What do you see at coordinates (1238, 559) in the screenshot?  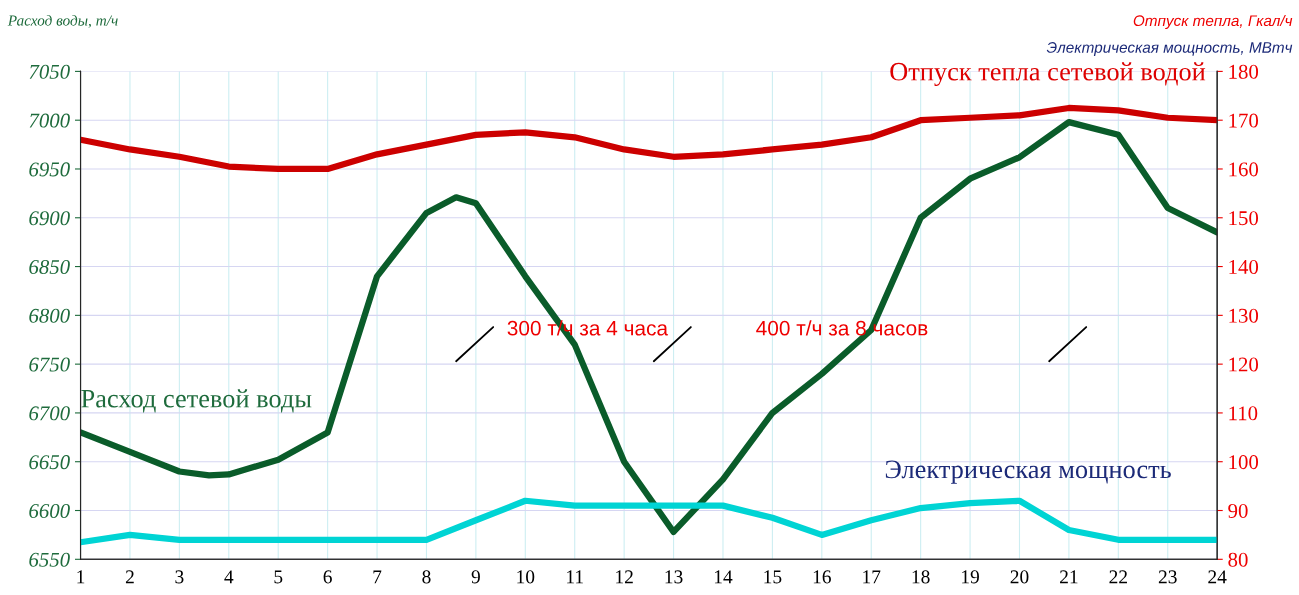 I see `y2-tick-label: 80` at bounding box center [1238, 559].